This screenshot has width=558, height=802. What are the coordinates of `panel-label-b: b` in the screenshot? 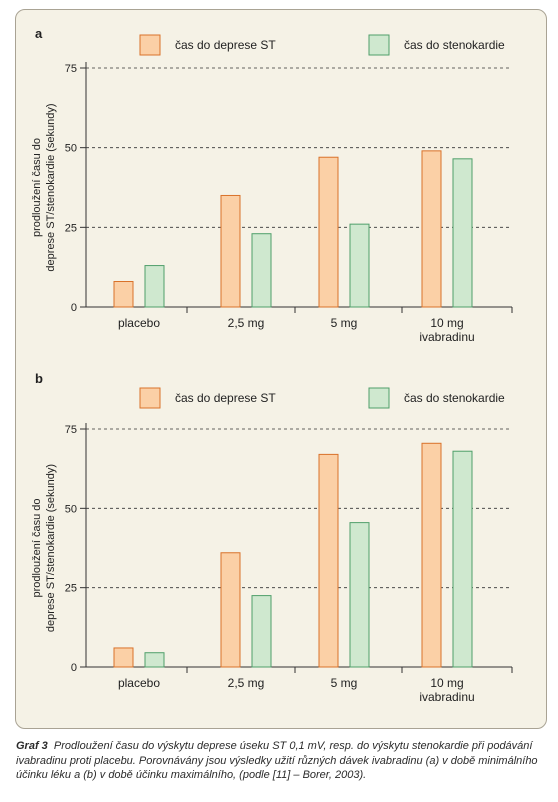 It's located at (39, 378).